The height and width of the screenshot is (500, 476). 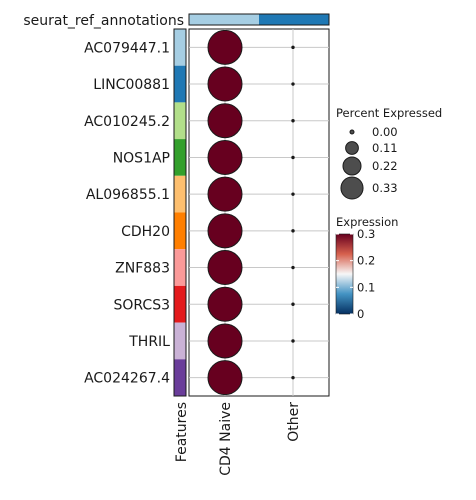 What do you see at coordinates (369, 162) in the screenshot?
I see `size-legend: 0.00 0.11 0.22 0.33` at bounding box center [369, 162].